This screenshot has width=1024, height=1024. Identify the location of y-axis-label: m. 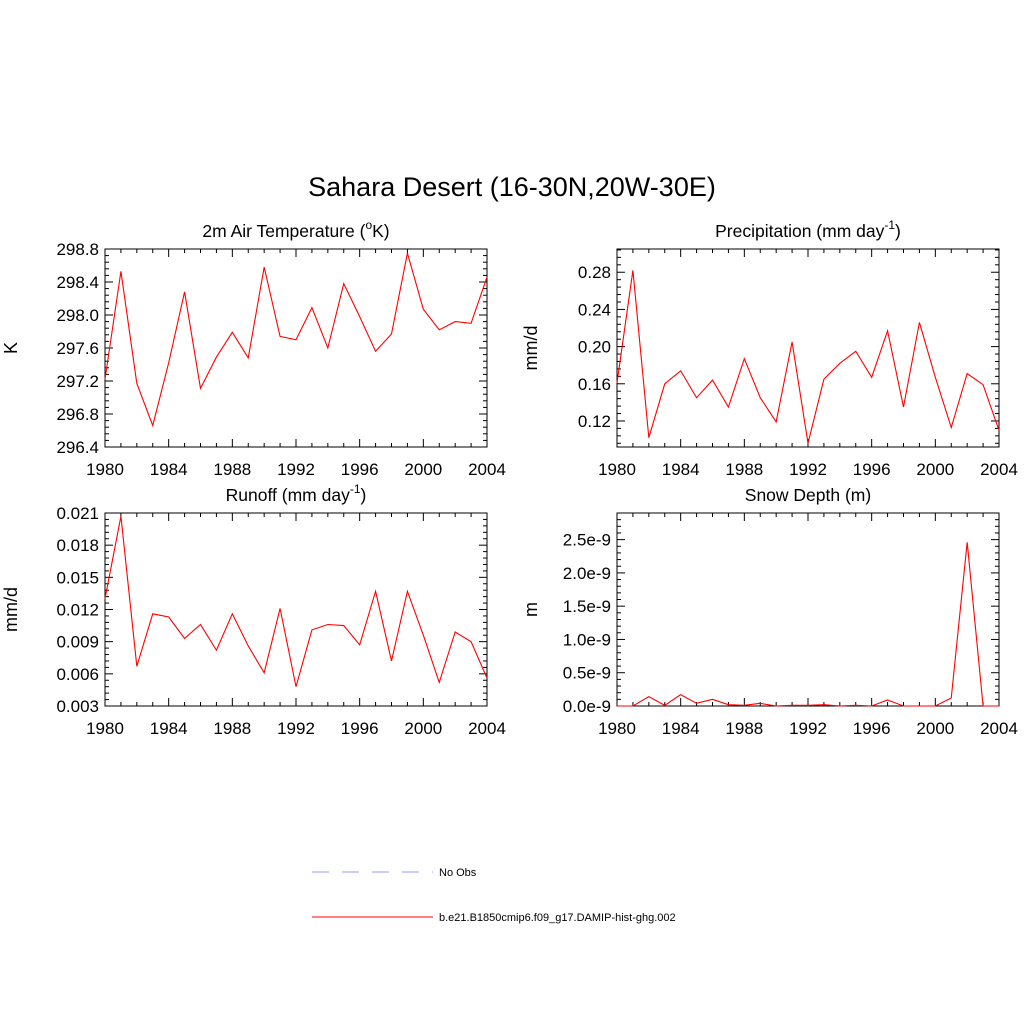
(531, 609).